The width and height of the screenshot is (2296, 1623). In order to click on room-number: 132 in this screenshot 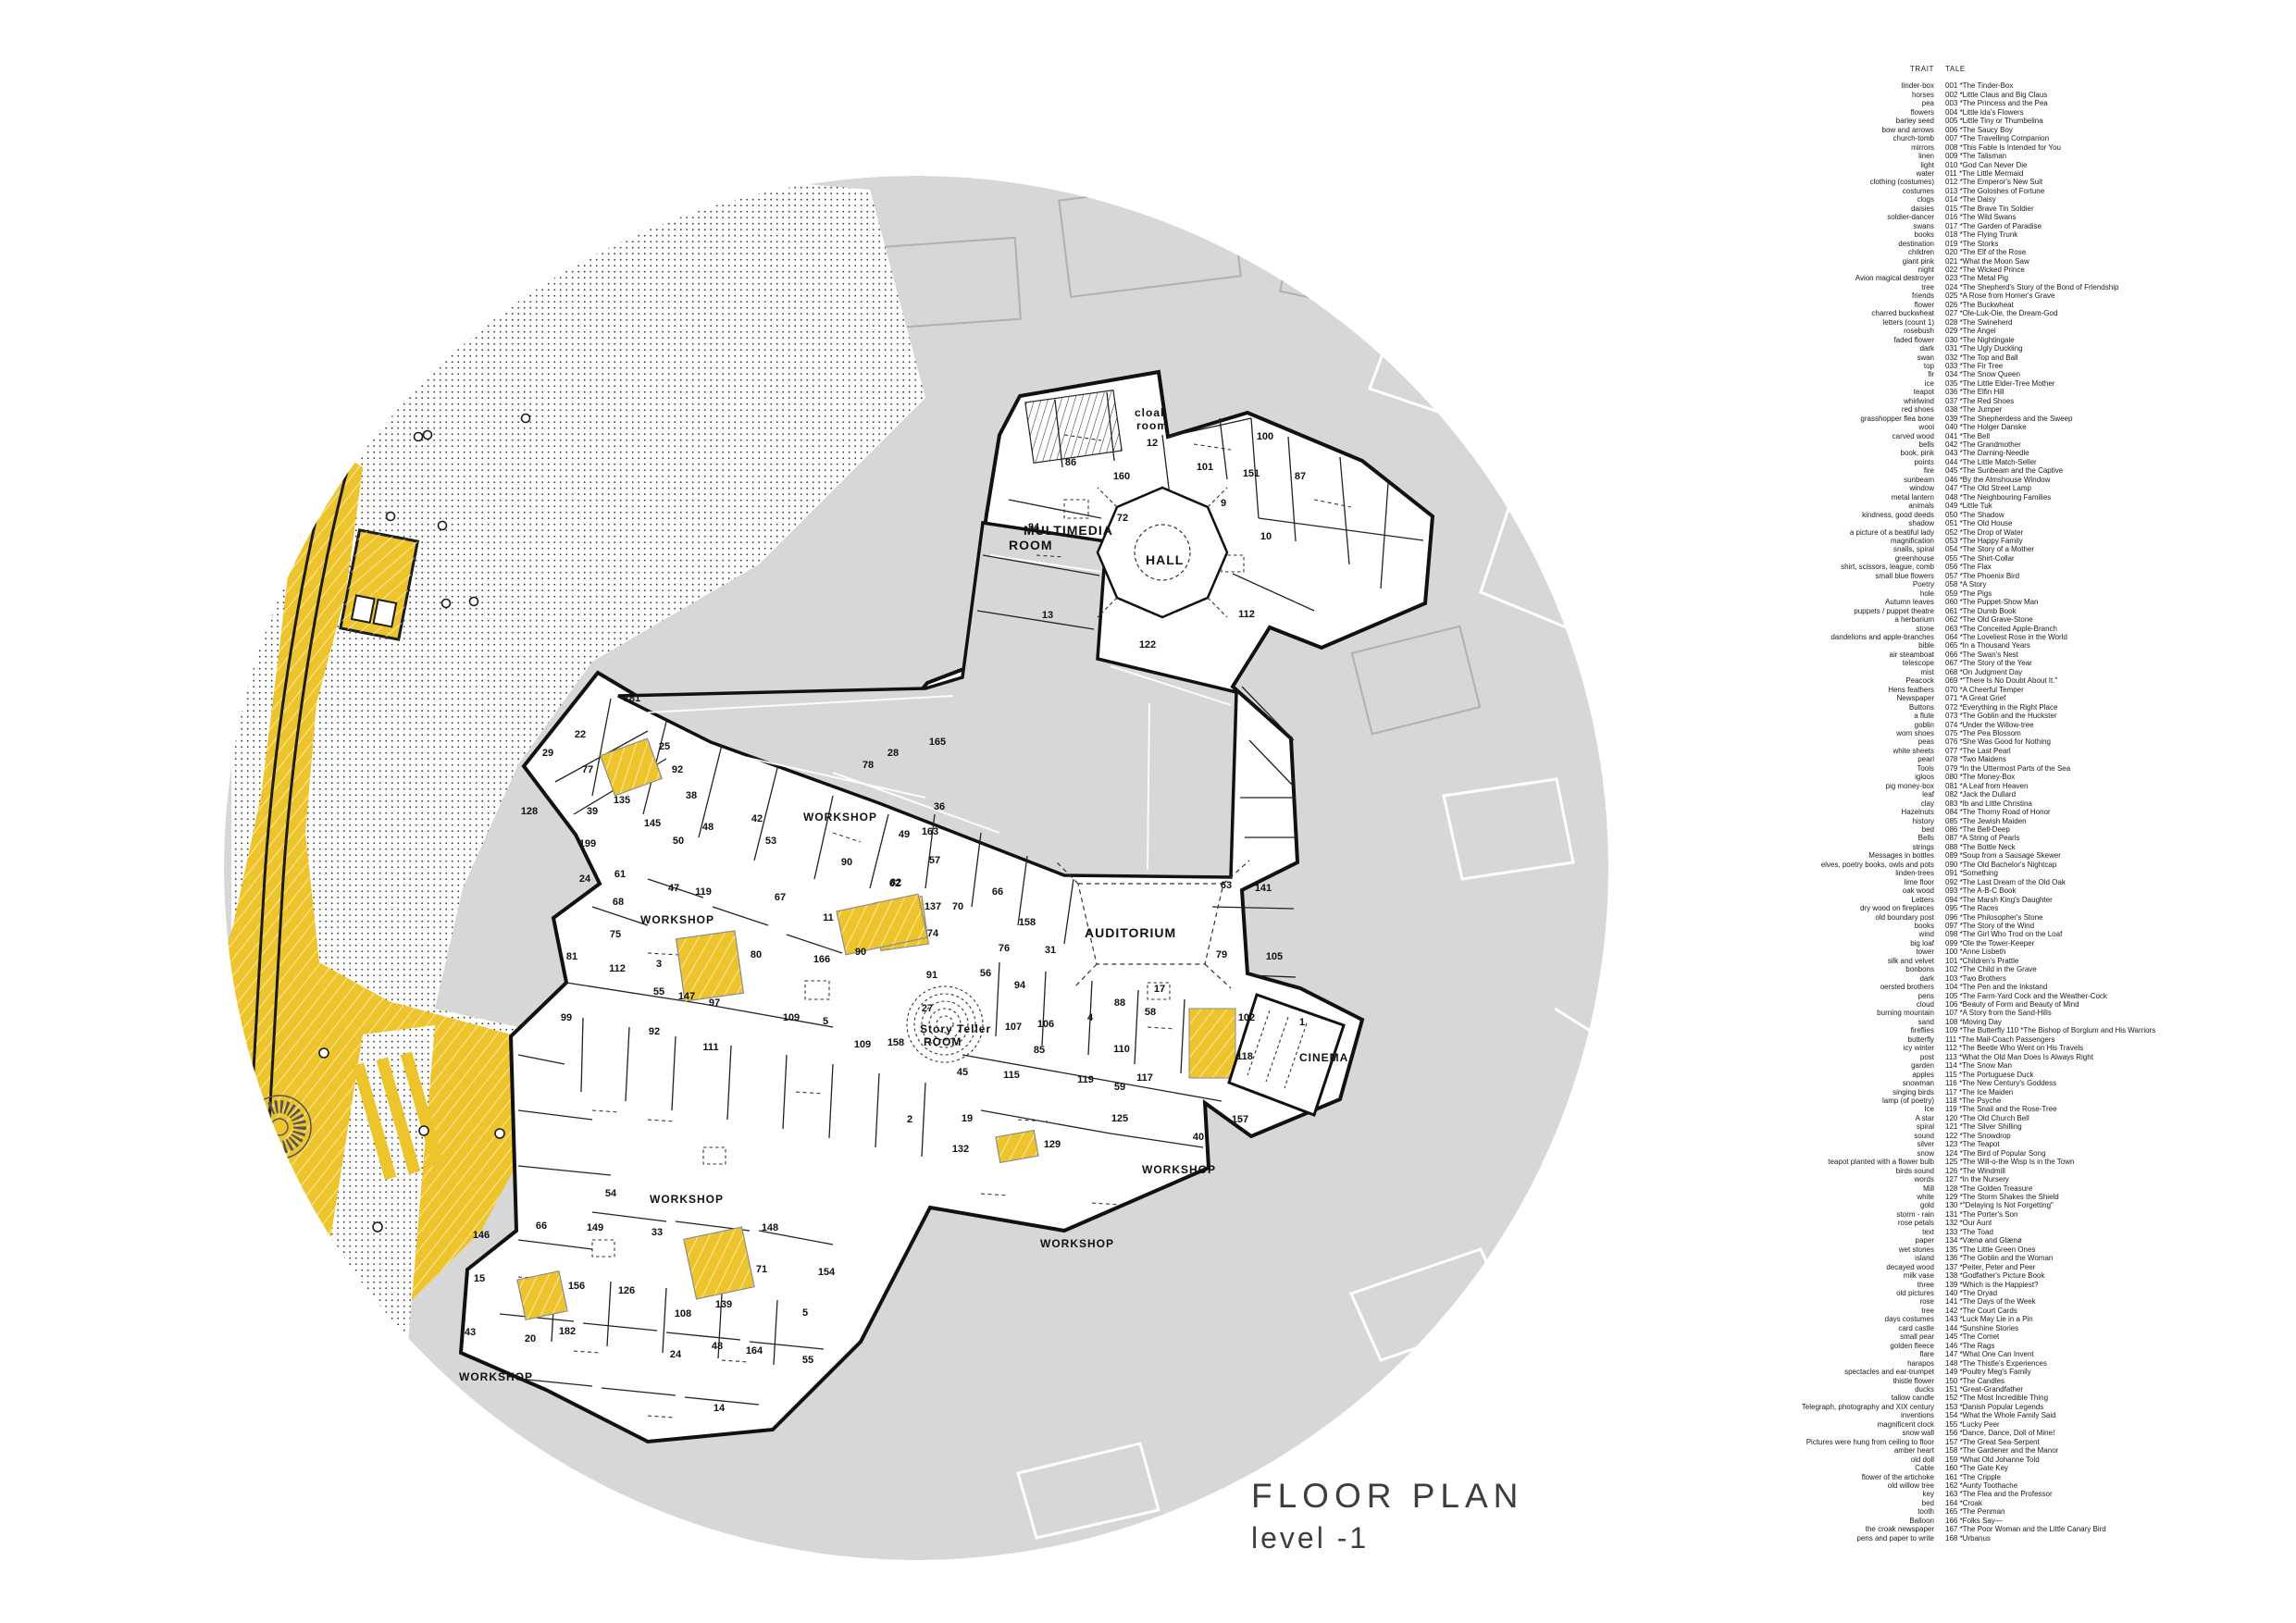, I will do `click(961, 1149)`.